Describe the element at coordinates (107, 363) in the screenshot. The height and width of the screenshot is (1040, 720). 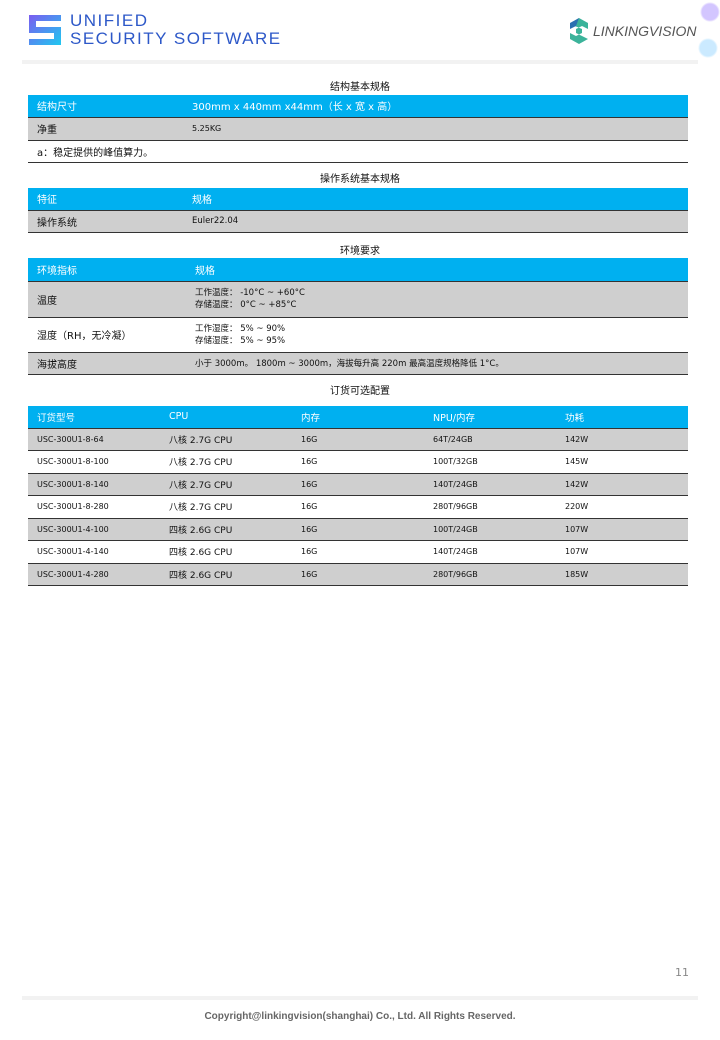
I see `cell: 海拔高度` at that location.